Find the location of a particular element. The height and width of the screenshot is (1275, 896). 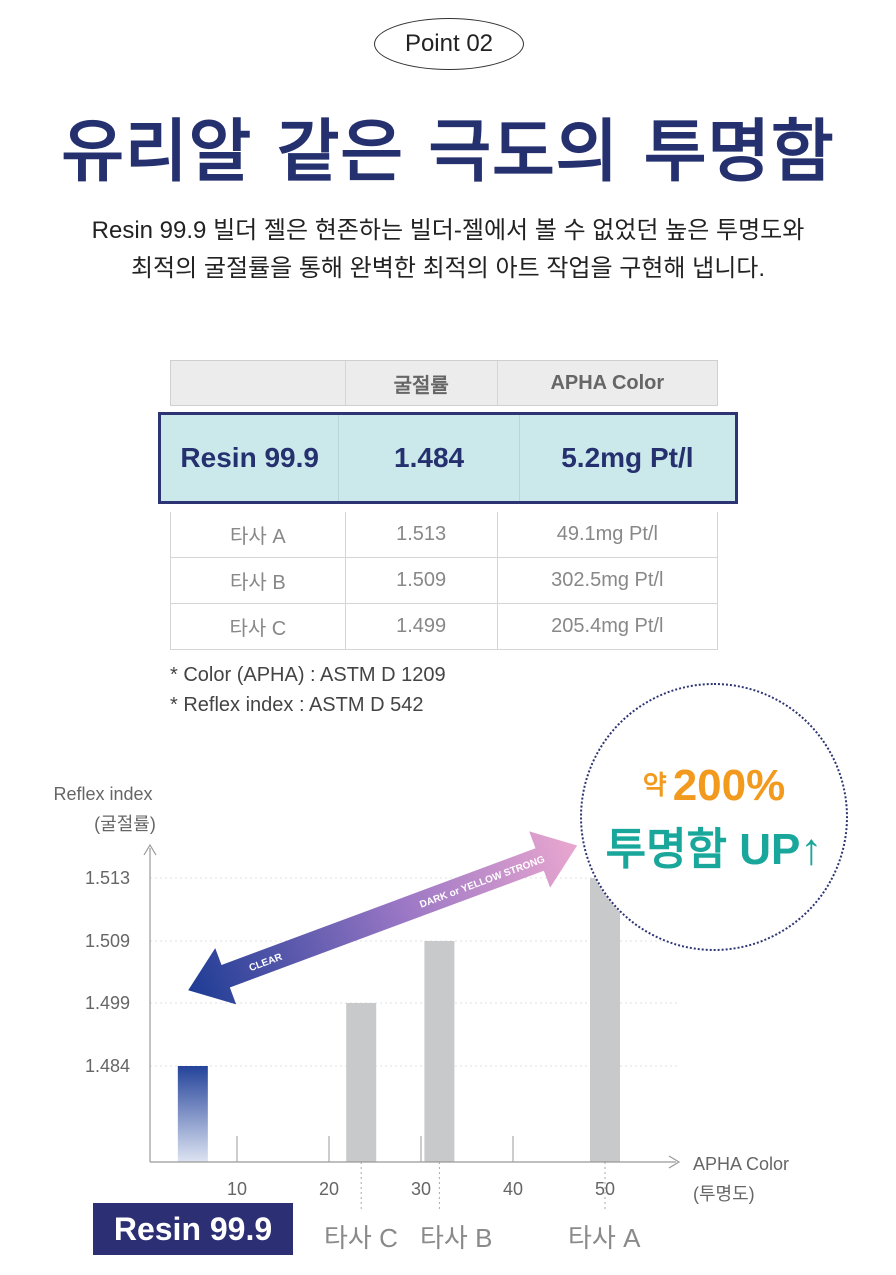

table-cell: 49.1mg Pt/l is located at coordinates (606, 534).